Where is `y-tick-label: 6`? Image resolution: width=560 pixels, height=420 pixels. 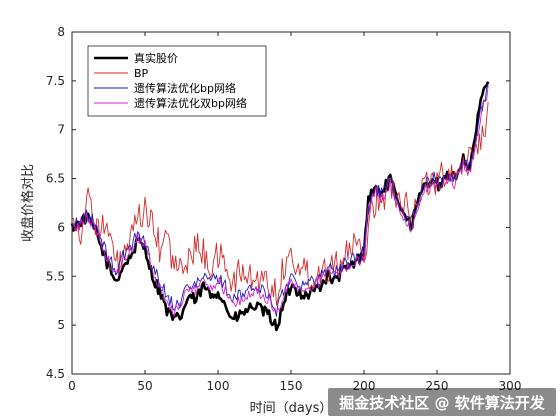
y-tick-label: 6 is located at coordinates (61, 227).